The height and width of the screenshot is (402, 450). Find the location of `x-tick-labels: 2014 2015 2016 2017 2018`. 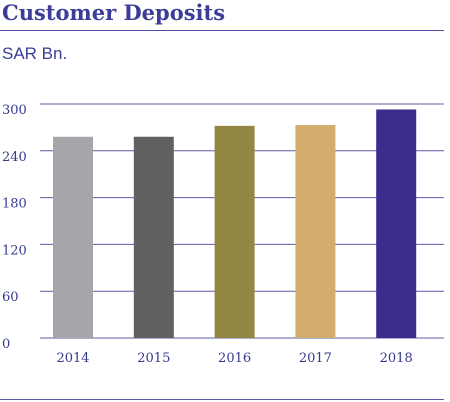

x-tick-labels: 2014 2015 2016 2017 2018 is located at coordinates (234, 358).